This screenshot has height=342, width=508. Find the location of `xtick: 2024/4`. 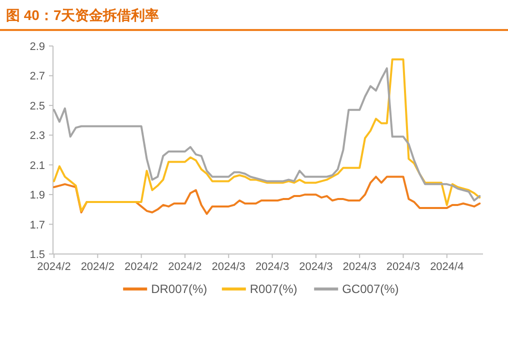

xtick: 2024/4 is located at coordinates (447, 267).